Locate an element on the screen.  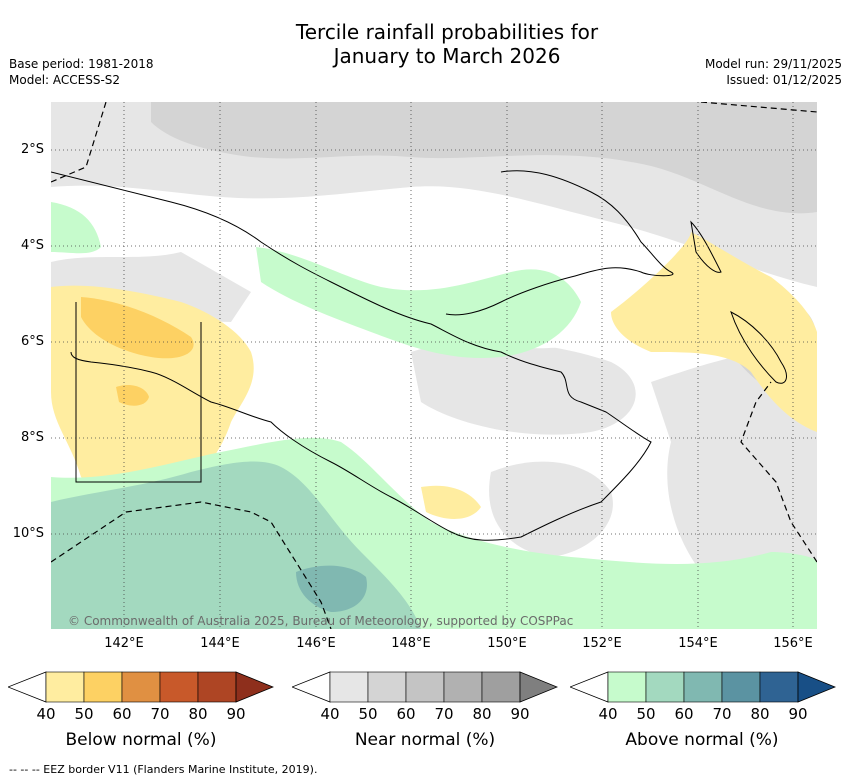
cbar-above-tick-80: 80 is located at coordinates (760, 714).